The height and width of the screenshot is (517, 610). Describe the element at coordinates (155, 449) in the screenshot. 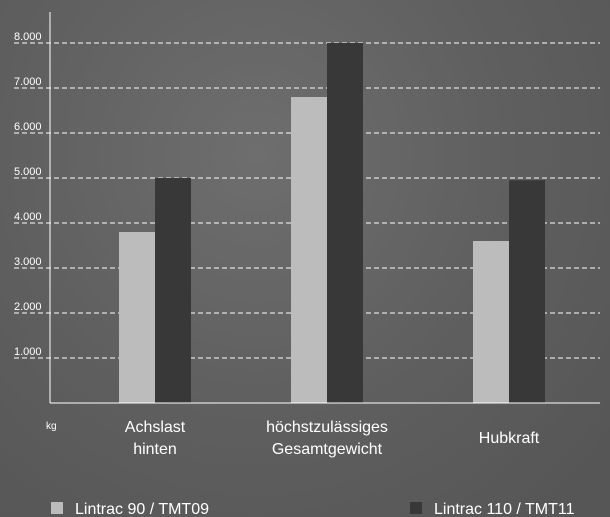

I see `x-tick-label: hinten` at that location.